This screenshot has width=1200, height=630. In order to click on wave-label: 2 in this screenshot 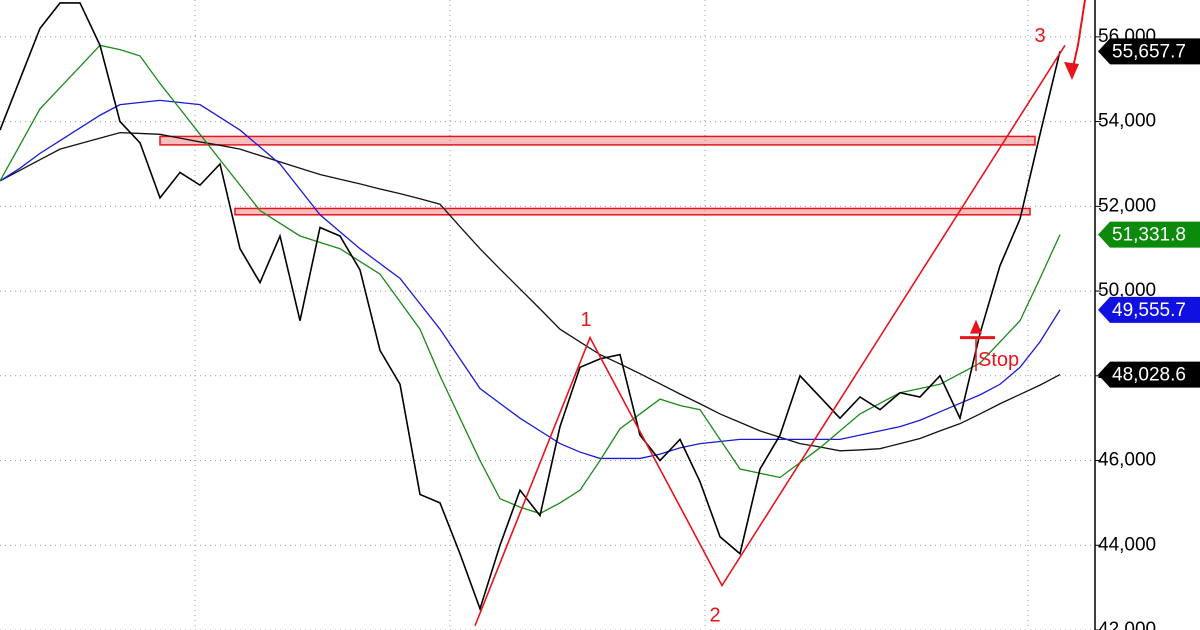, I will do `click(714, 615)`.